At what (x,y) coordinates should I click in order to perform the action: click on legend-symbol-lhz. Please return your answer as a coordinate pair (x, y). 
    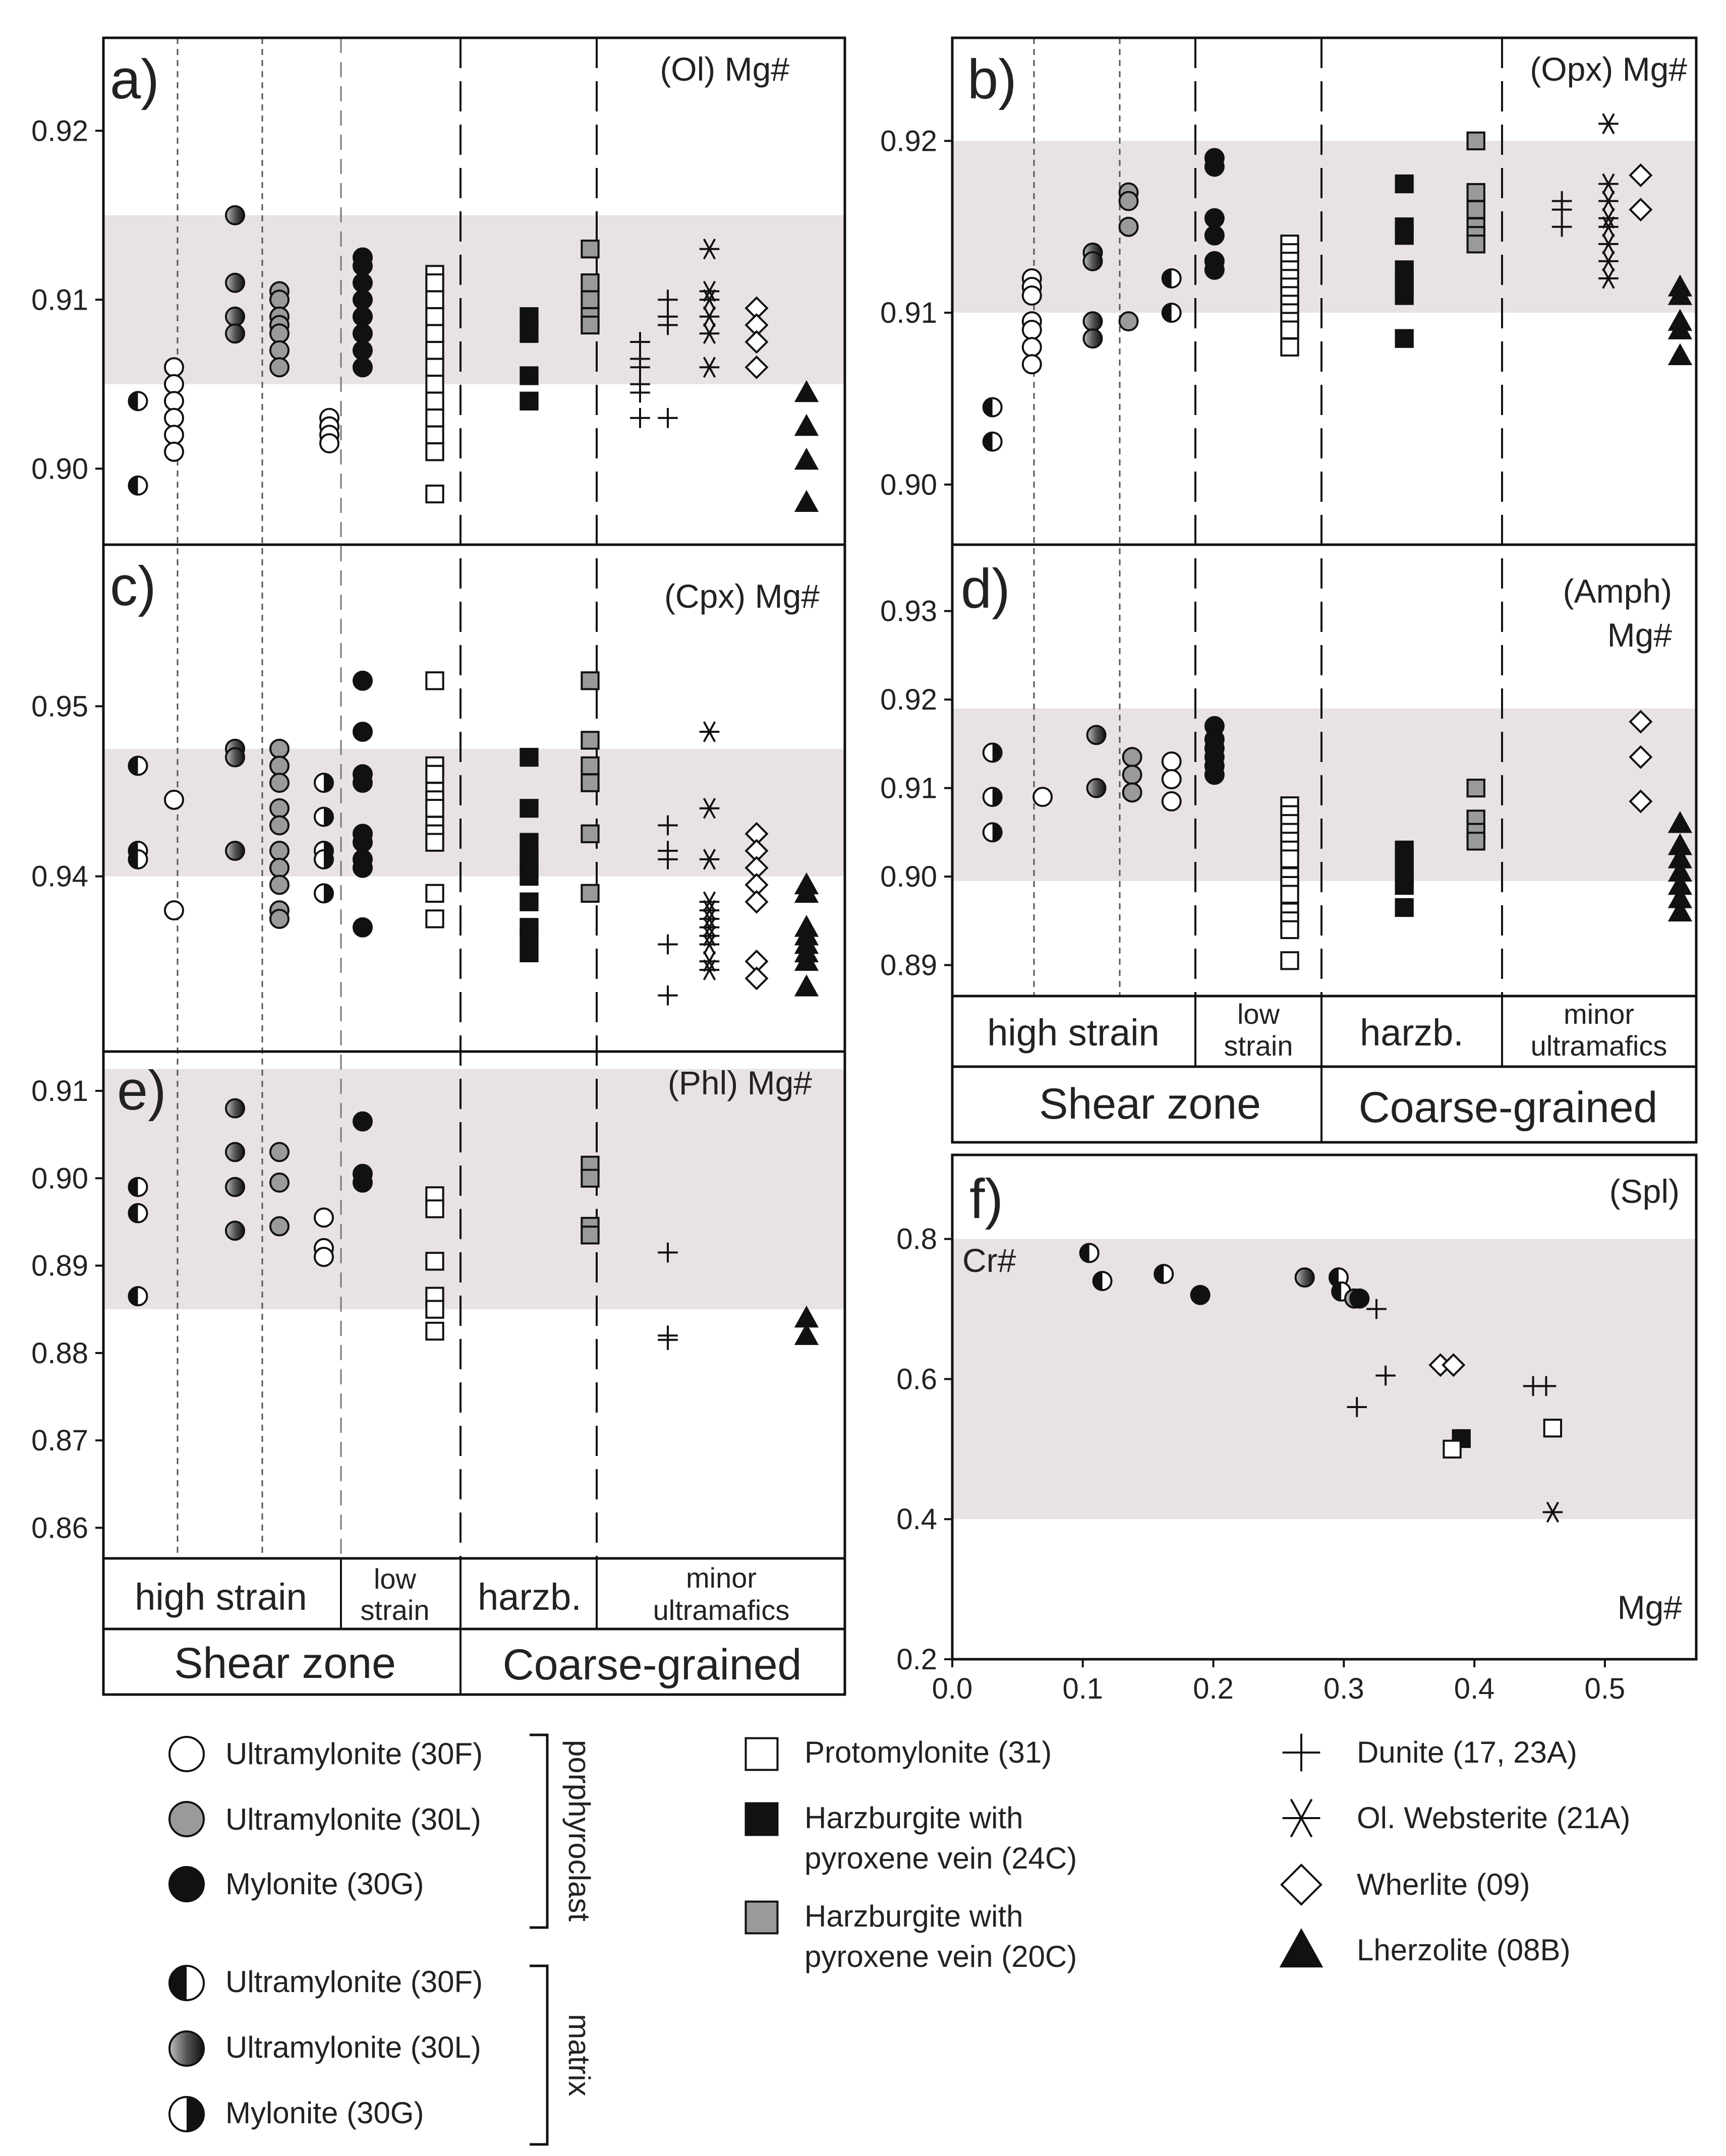
    Looking at the image, I should click on (1301, 1948).